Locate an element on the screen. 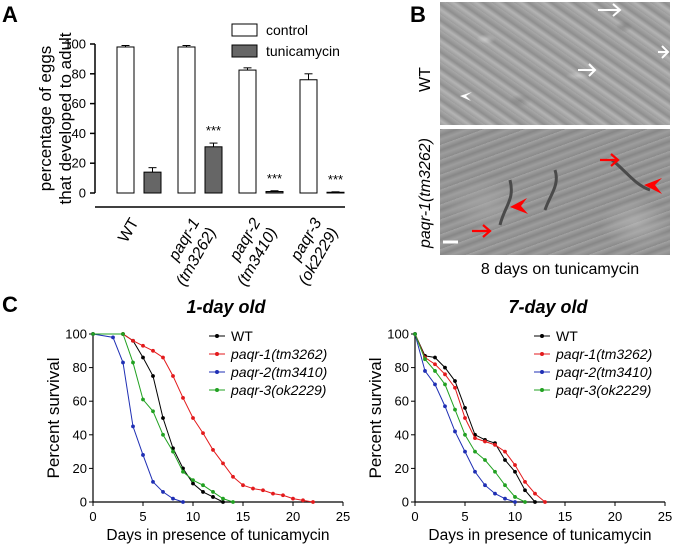 The width and height of the screenshot is (675, 546). panel-b-caption: 8 days on tunicamycin is located at coordinates (560, 269).